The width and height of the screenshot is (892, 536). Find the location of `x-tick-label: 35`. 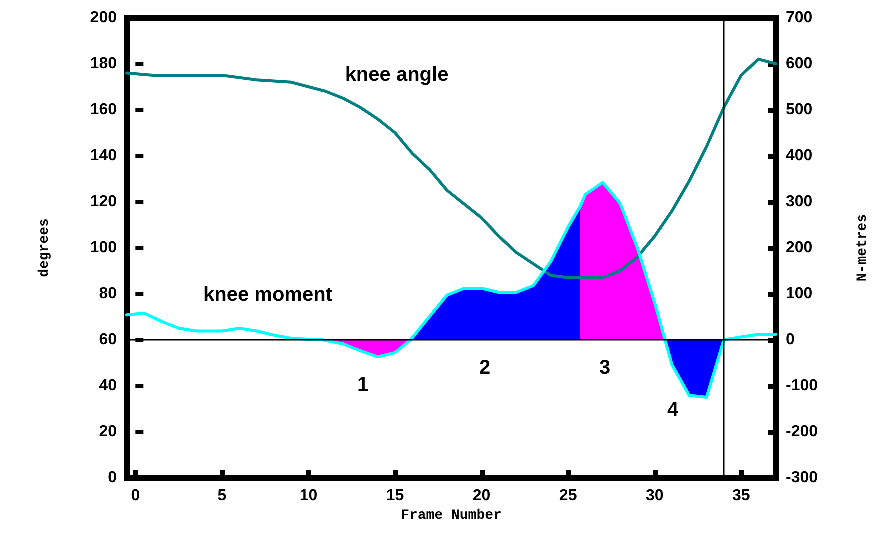

x-tick-label: 35 is located at coordinates (741, 496).